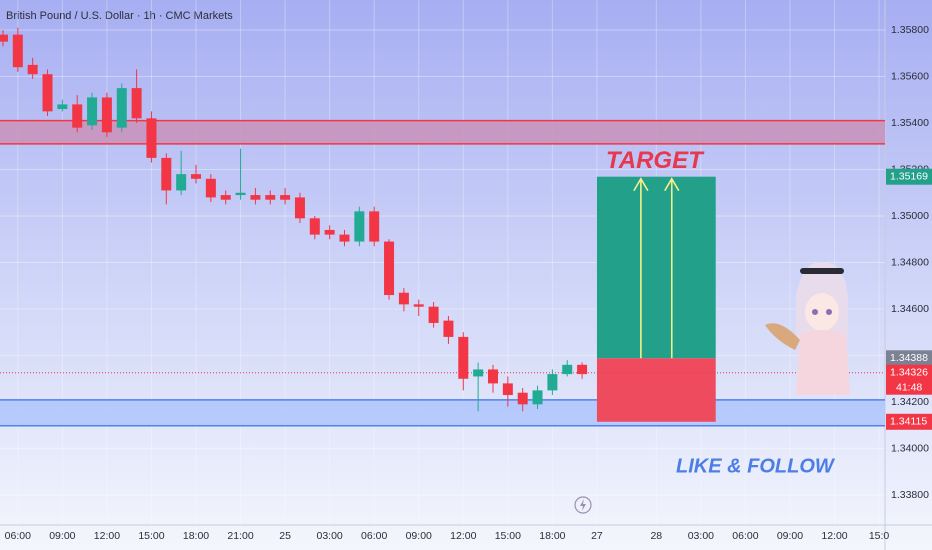  What do you see at coordinates (656, 390) in the screenshot?
I see `stop-area` at bounding box center [656, 390].